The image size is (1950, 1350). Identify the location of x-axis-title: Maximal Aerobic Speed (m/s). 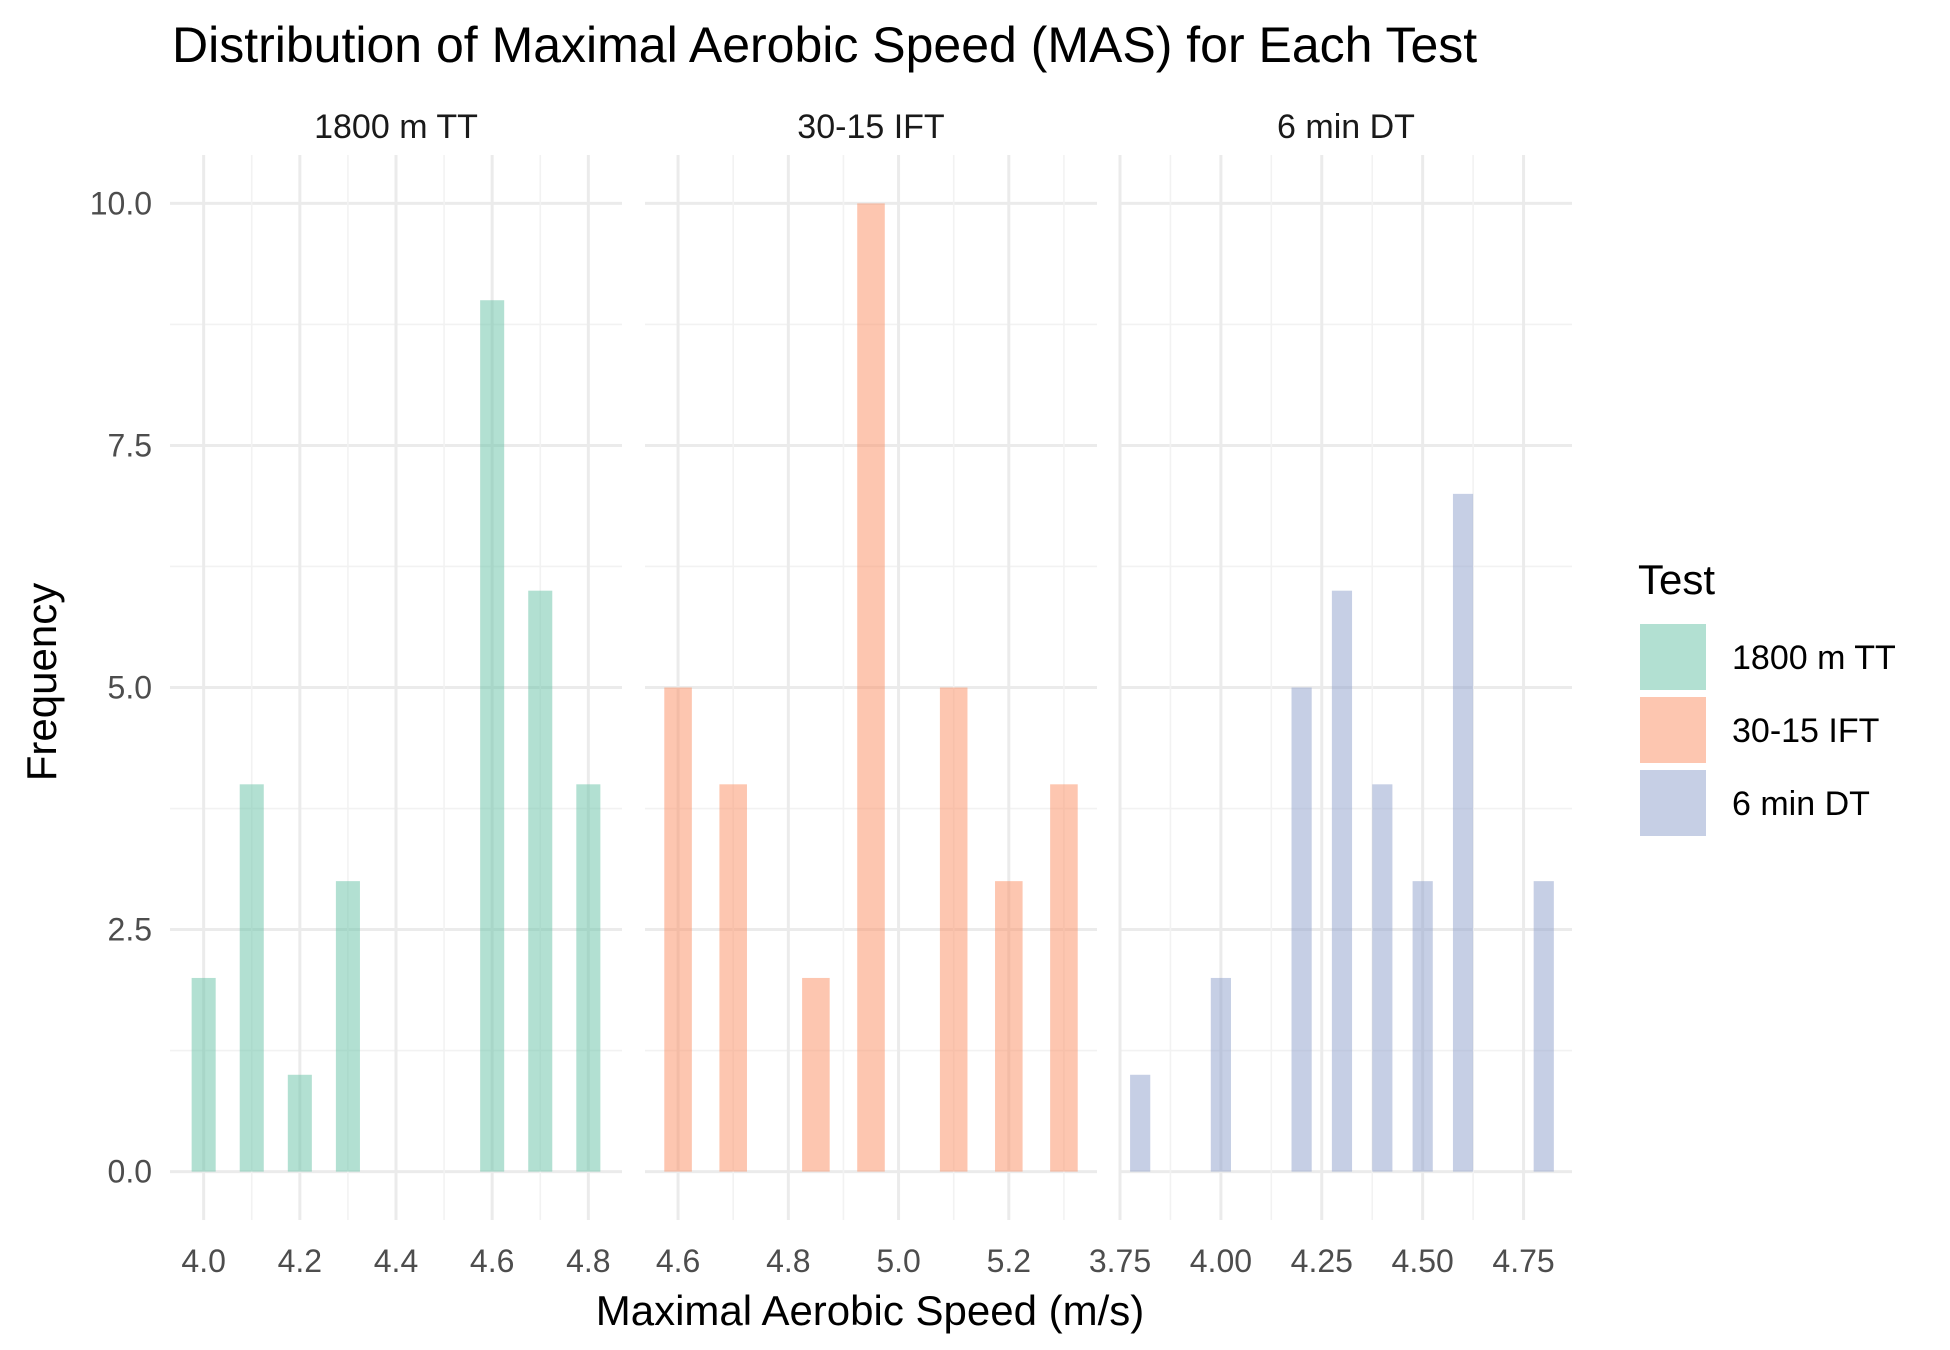
(870, 1310).